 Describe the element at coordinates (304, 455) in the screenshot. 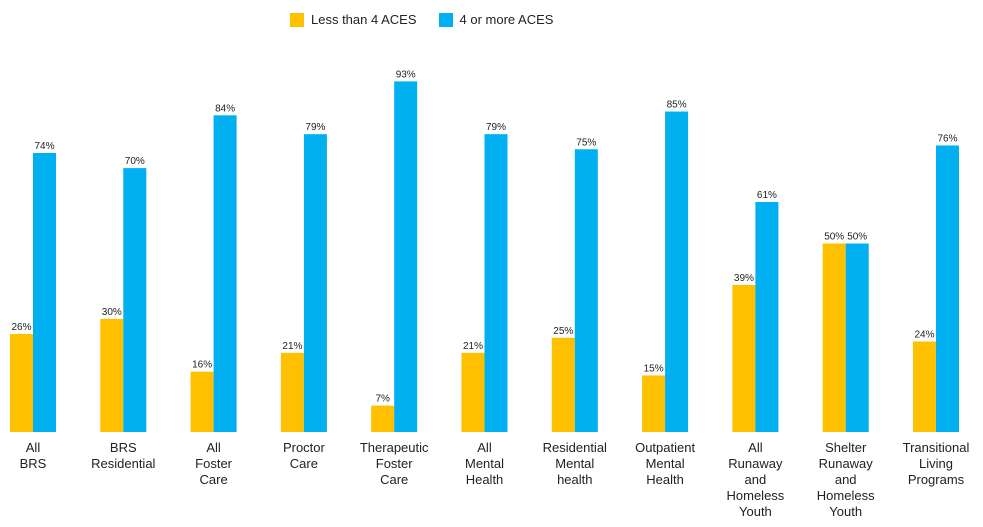

I see `category-label-3: Proctor Care` at that location.